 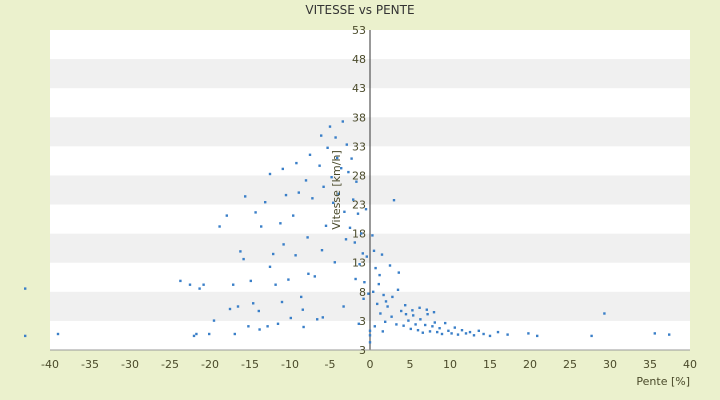 What do you see at coordinates (50, 364) in the screenshot?
I see `x-tick-label: -40` at bounding box center [50, 364].